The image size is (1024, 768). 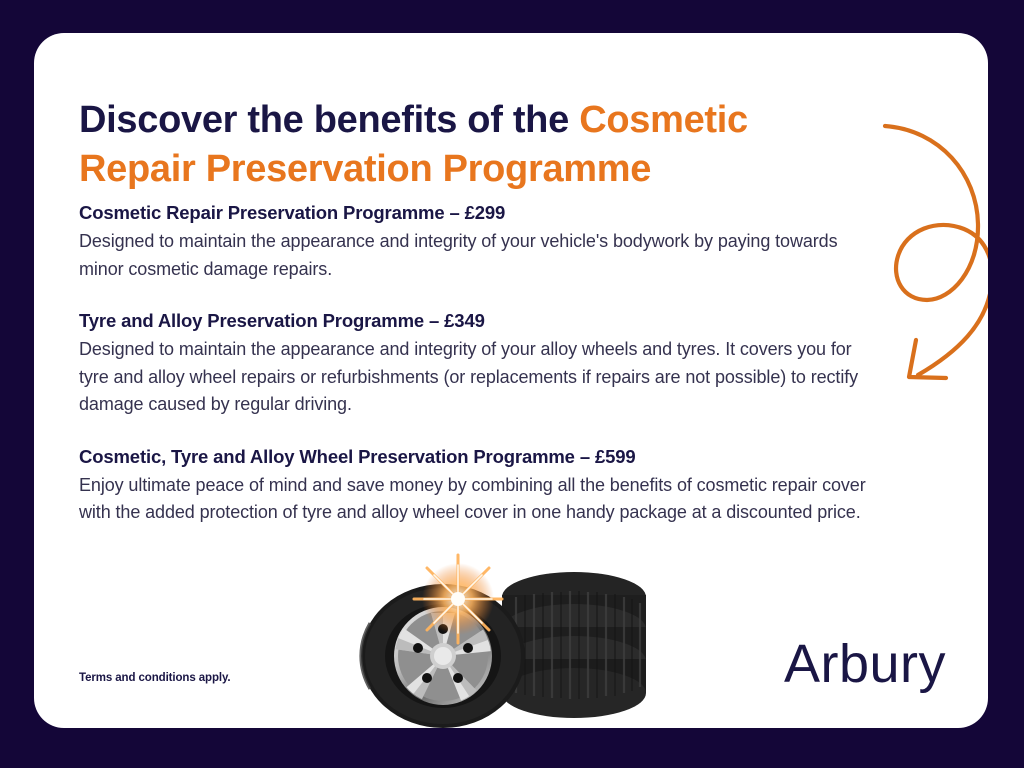 What do you see at coordinates (864, 664) in the screenshot?
I see `arbury-logo: Arbury` at bounding box center [864, 664].